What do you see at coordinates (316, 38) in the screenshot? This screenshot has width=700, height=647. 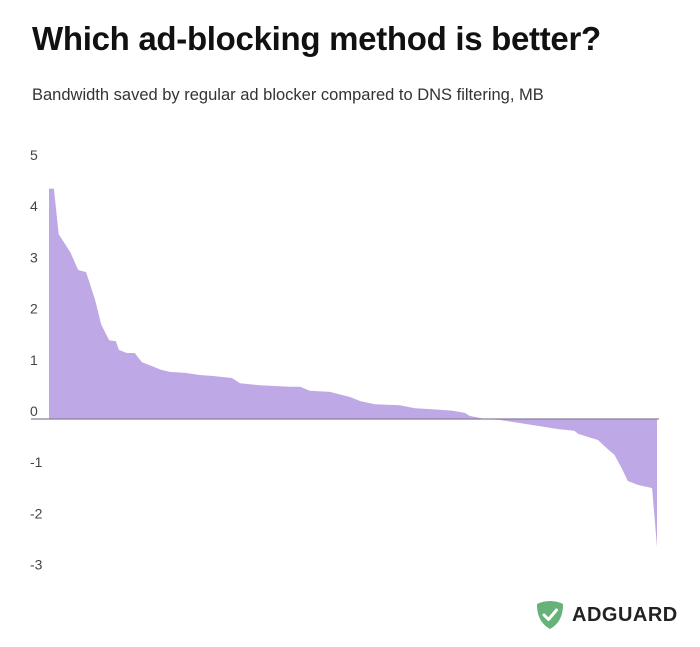 I see `chart-title: Which ad-blocking method is better?` at bounding box center [316, 38].